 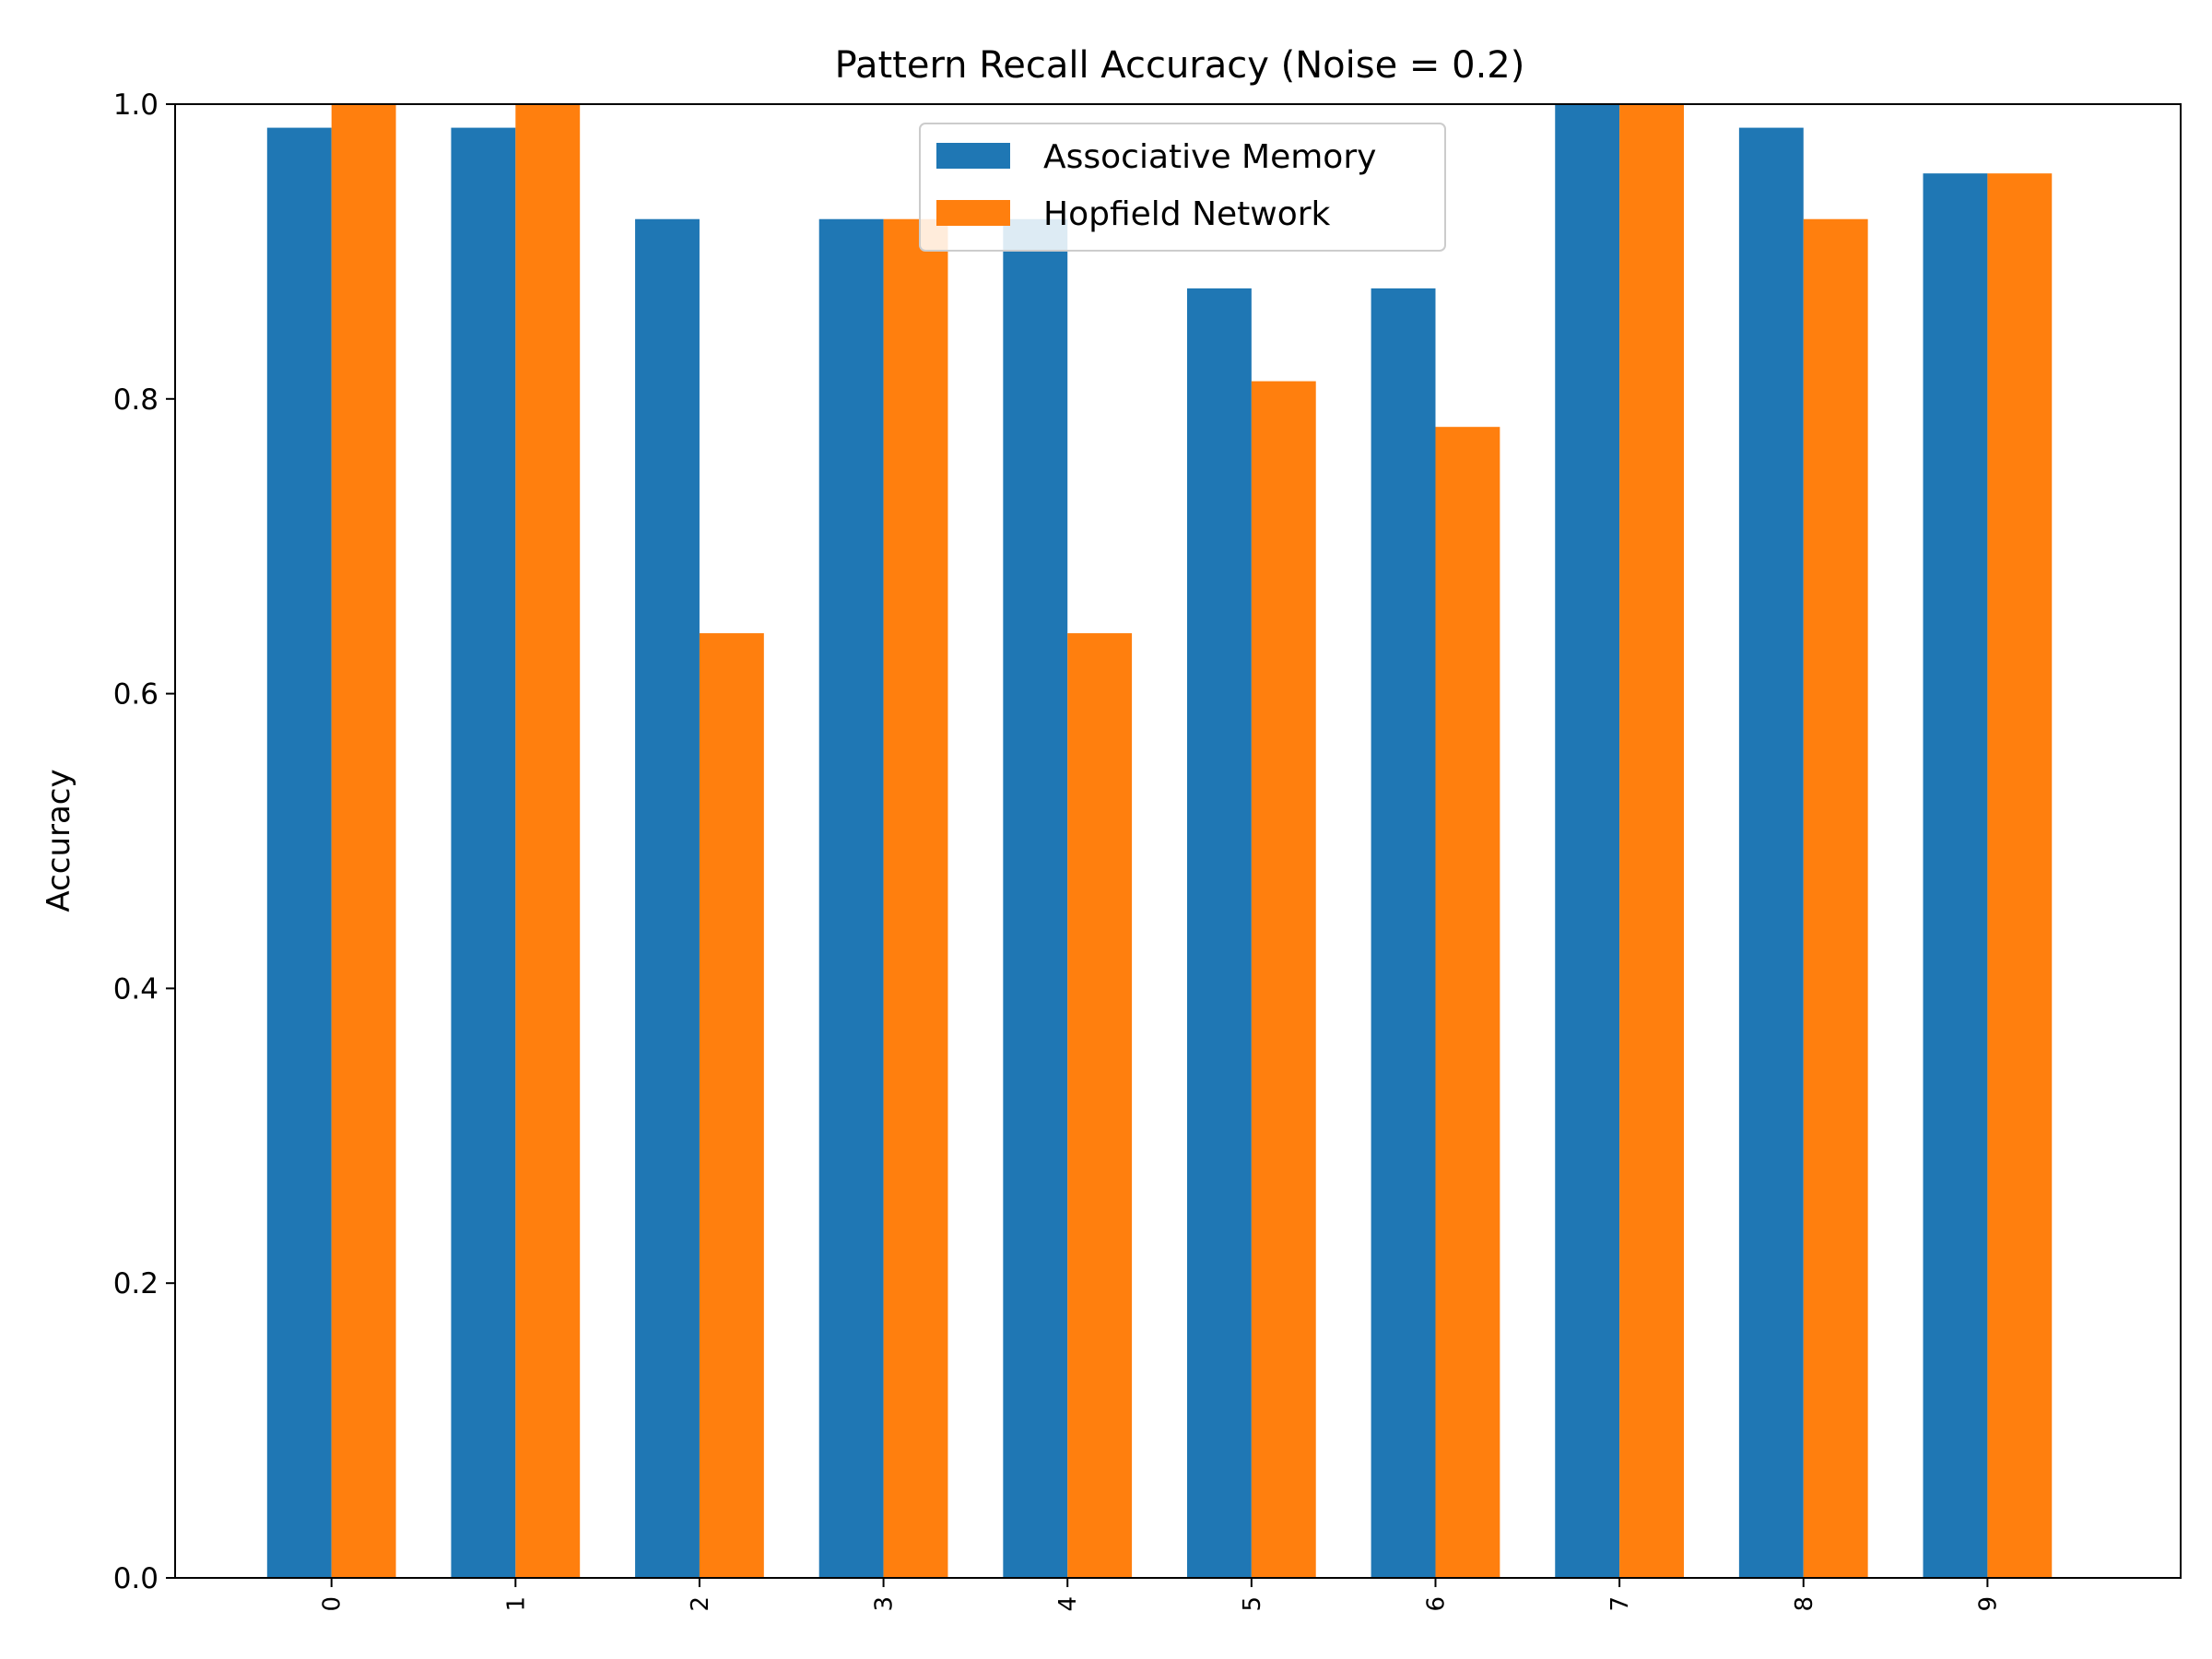 I want to click on y-axis-label: Accuracy, so click(x=59, y=840).